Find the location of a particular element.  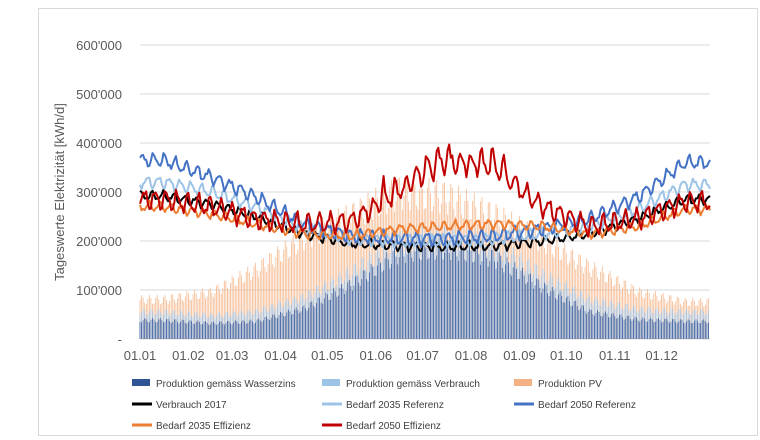

x-tick-label: 01.07 is located at coordinates (422, 355).